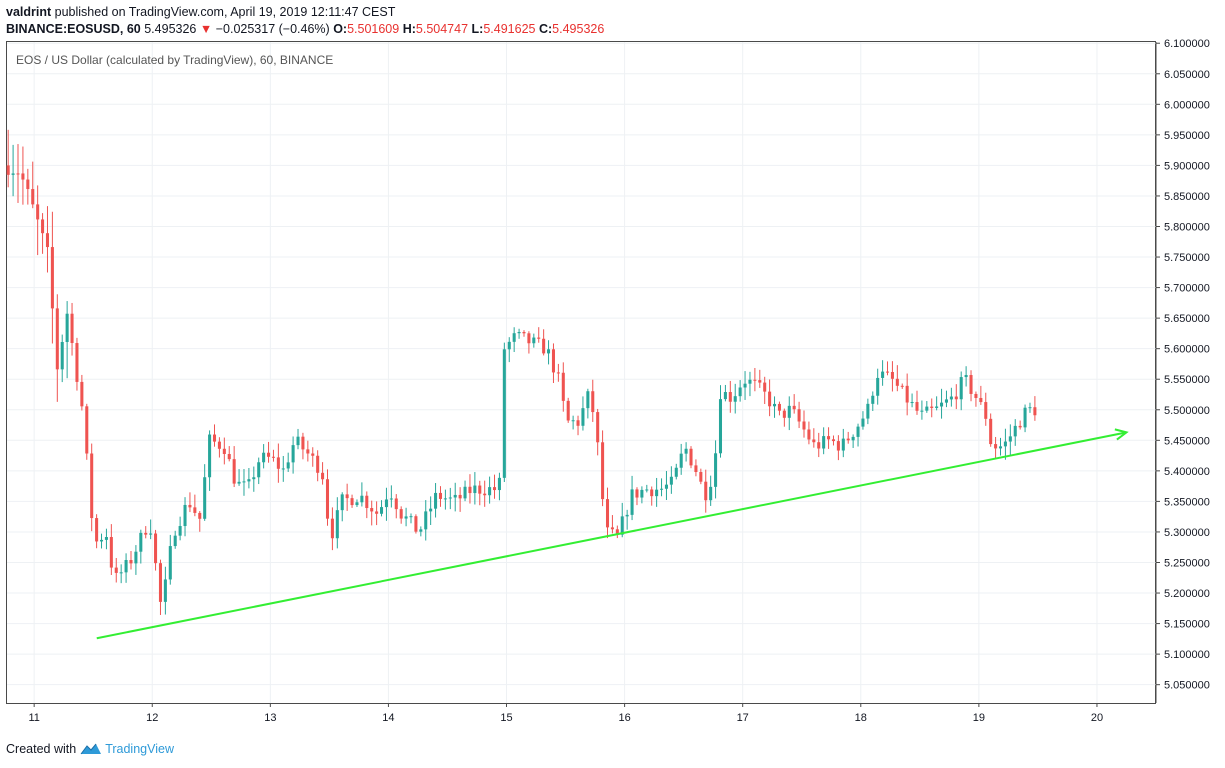 This screenshot has width=1225, height=768. I want to click on price-tick-label: 5.100000, so click(1187, 655).